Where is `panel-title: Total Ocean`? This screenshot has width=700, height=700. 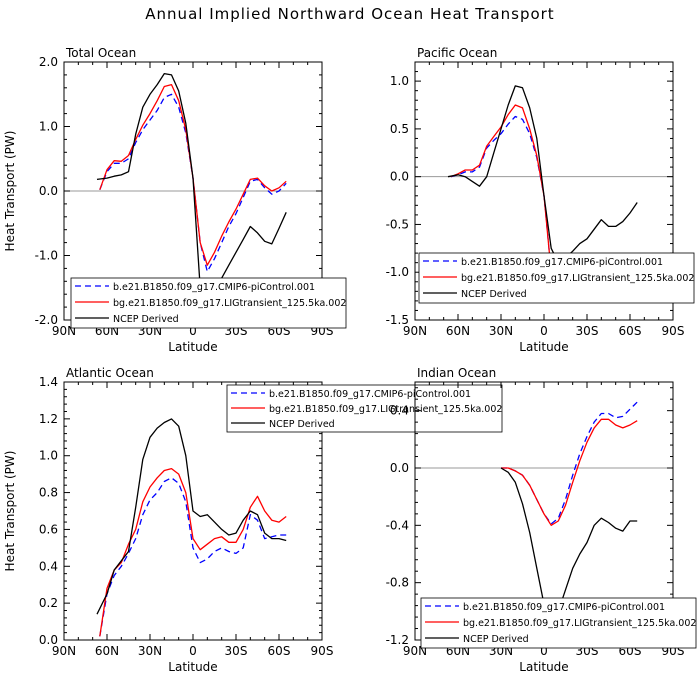 panel-title: Total Ocean is located at coordinates (100, 53).